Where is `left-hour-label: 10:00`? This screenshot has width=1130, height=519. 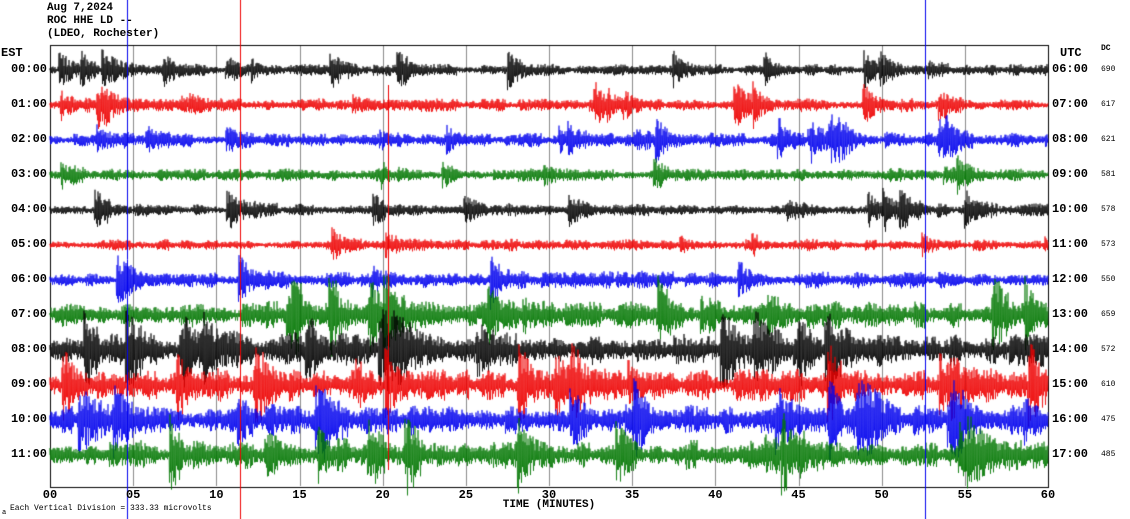
left-hour-label: 10:00 is located at coordinates (28, 419).